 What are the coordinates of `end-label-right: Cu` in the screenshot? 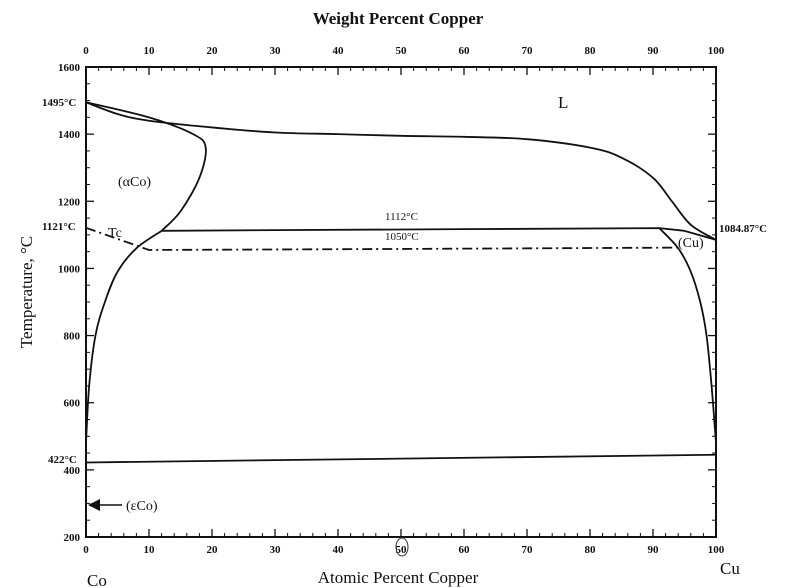 It's located at (730, 568).